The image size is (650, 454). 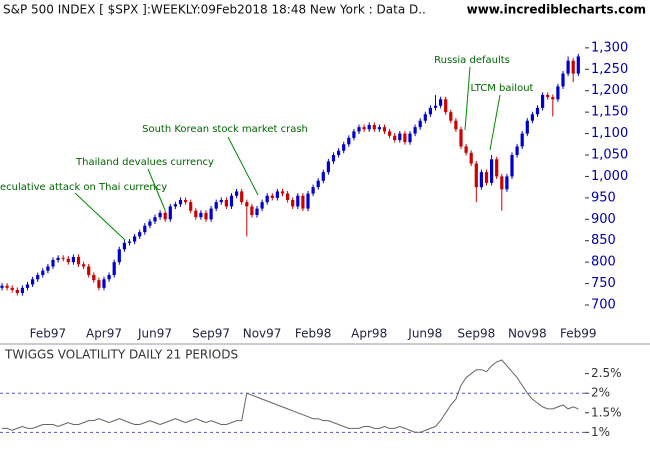 What do you see at coordinates (144, 162) in the screenshot?
I see `annotation: Thailand devalues currency` at bounding box center [144, 162].